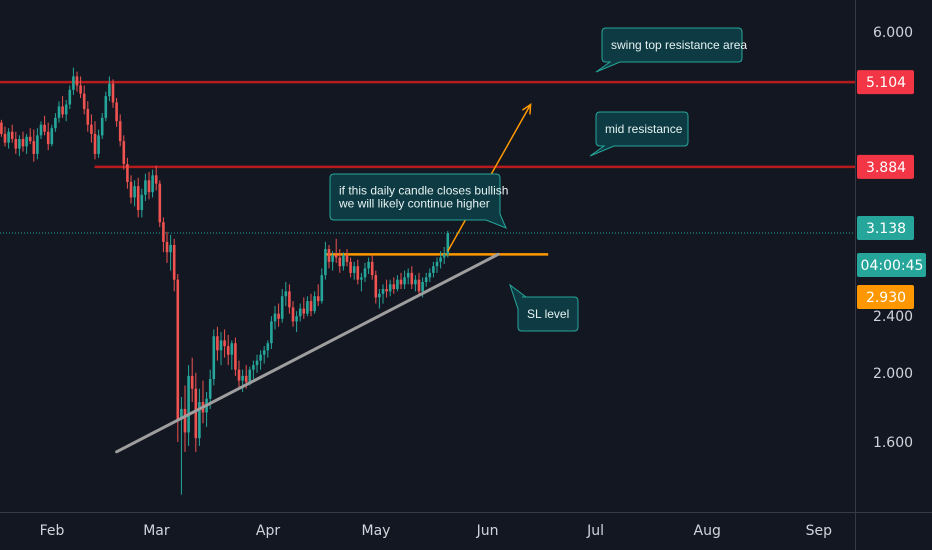 The height and width of the screenshot is (550, 932). What do you see at coordinates (893, 238) in the screenshot?
I see `price-axis: 6.000 2.400 2.000 1.600` at bounding box center [893, 238].